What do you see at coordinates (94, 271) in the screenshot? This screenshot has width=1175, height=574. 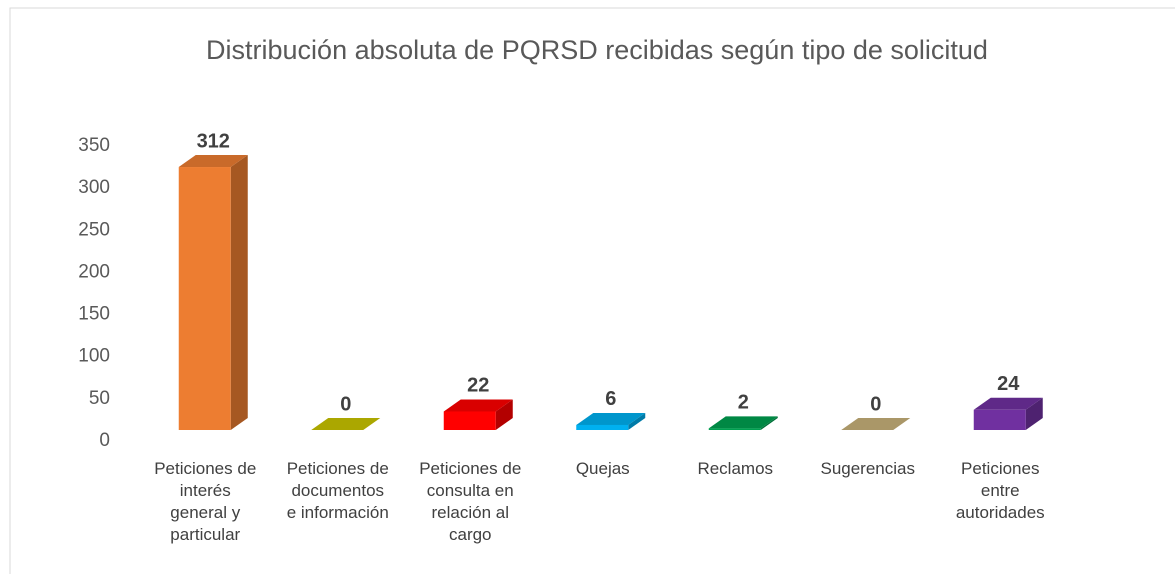 I see `y-tick-label: 200` at bounding box center [94, 271].